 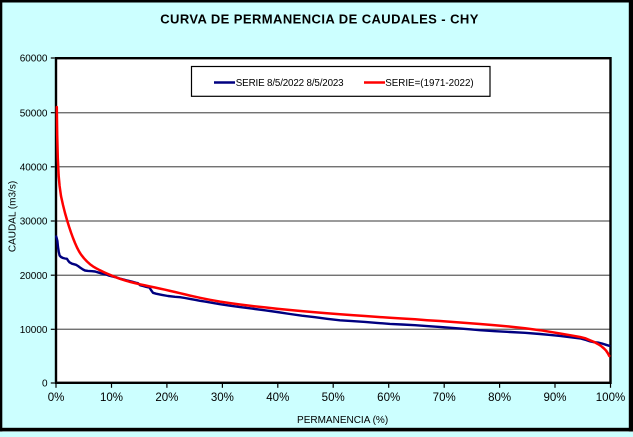 I want to click on svg-text: 60%, so click(x=388, y=398).